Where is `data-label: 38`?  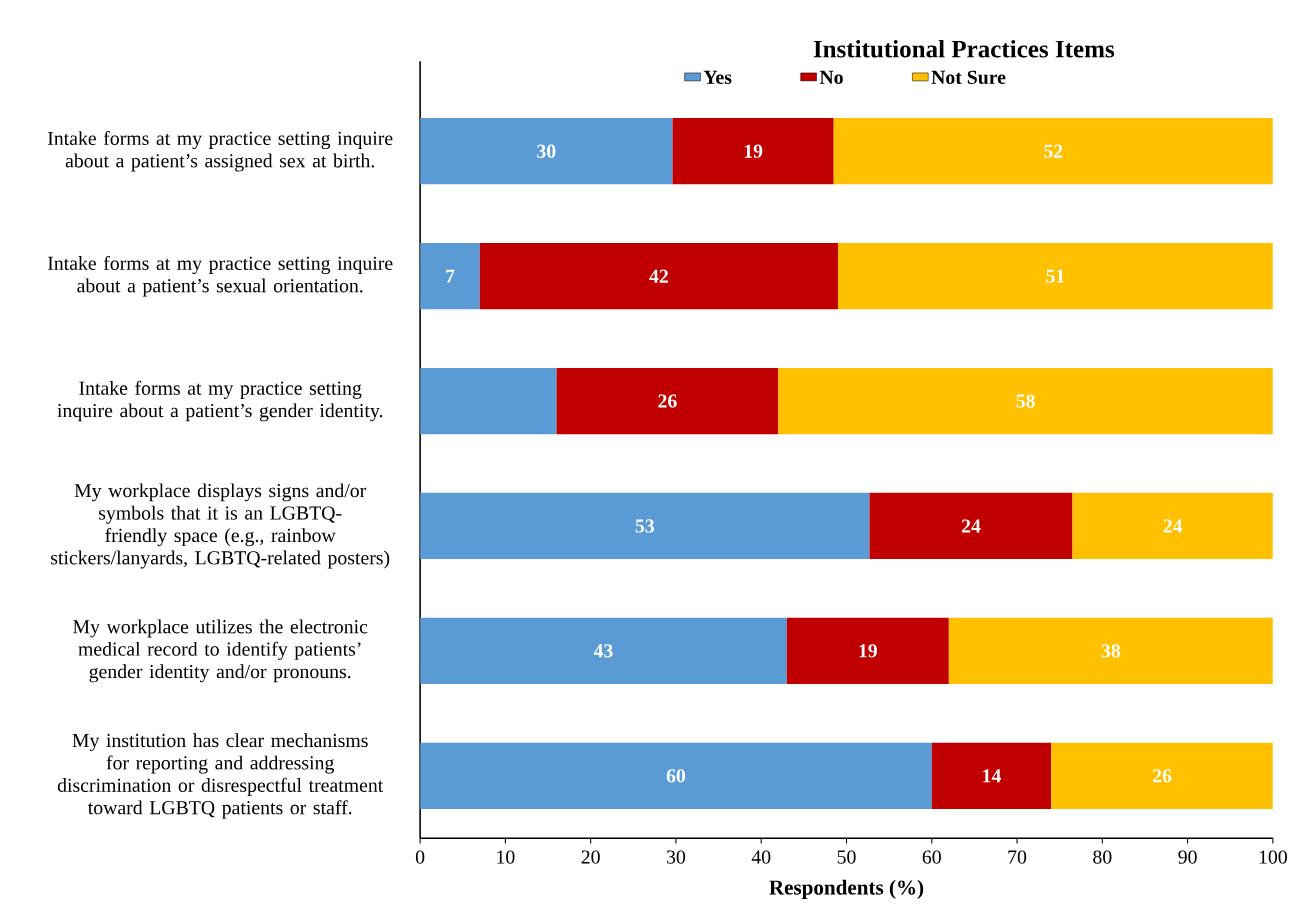
data-label: 38 is located at coordinates (1111, 650).